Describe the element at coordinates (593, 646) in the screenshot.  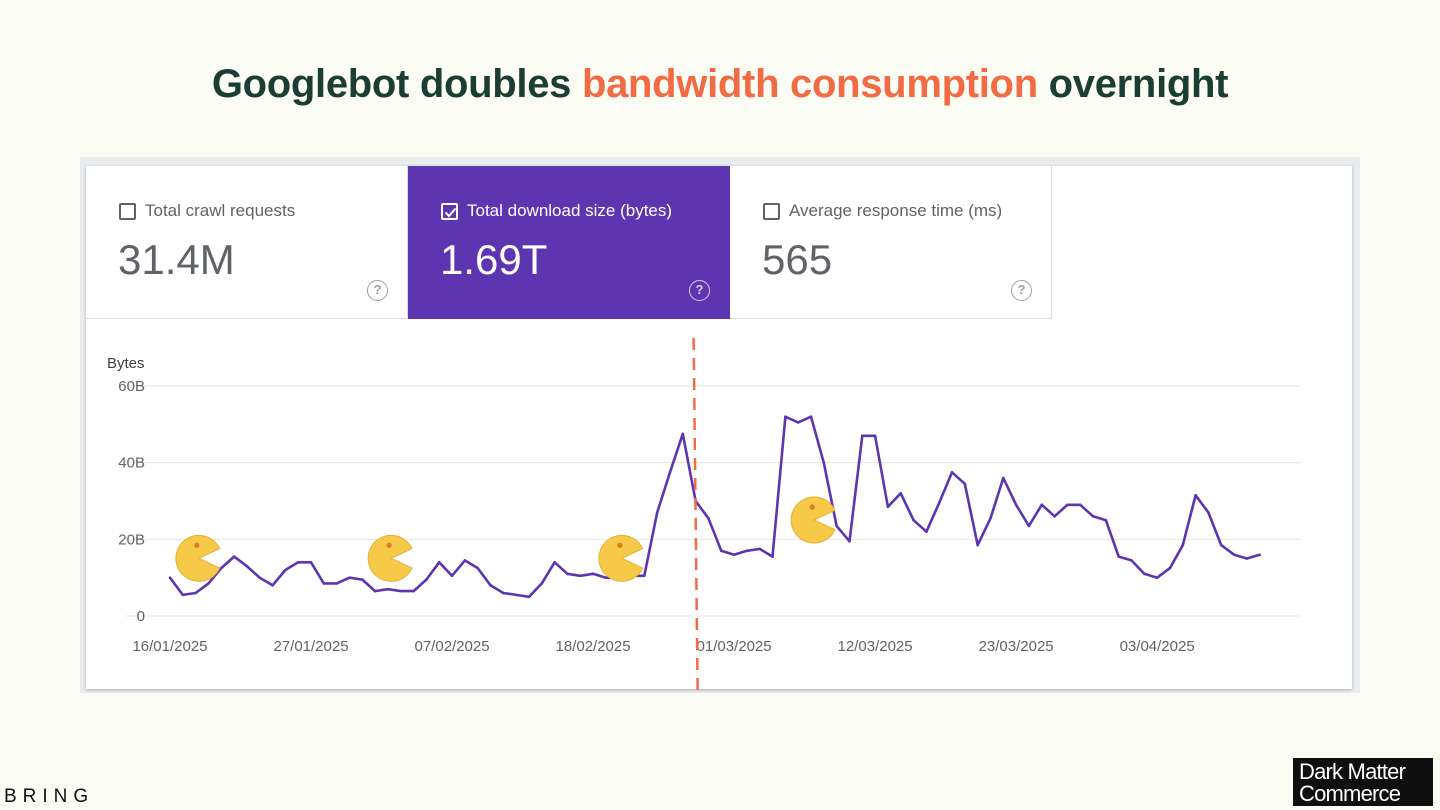
I see `x-tick-label: 18/02/2025` at that location.